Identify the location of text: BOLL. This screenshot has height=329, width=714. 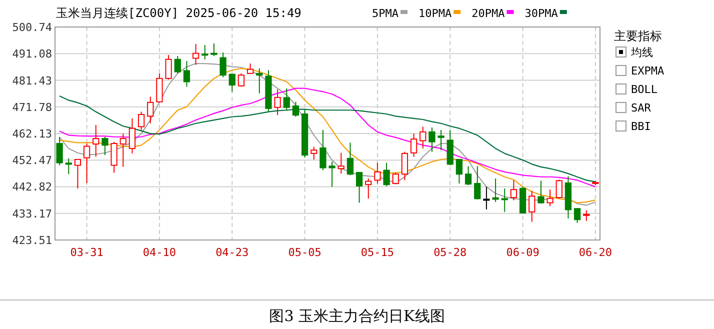
(644, 89).